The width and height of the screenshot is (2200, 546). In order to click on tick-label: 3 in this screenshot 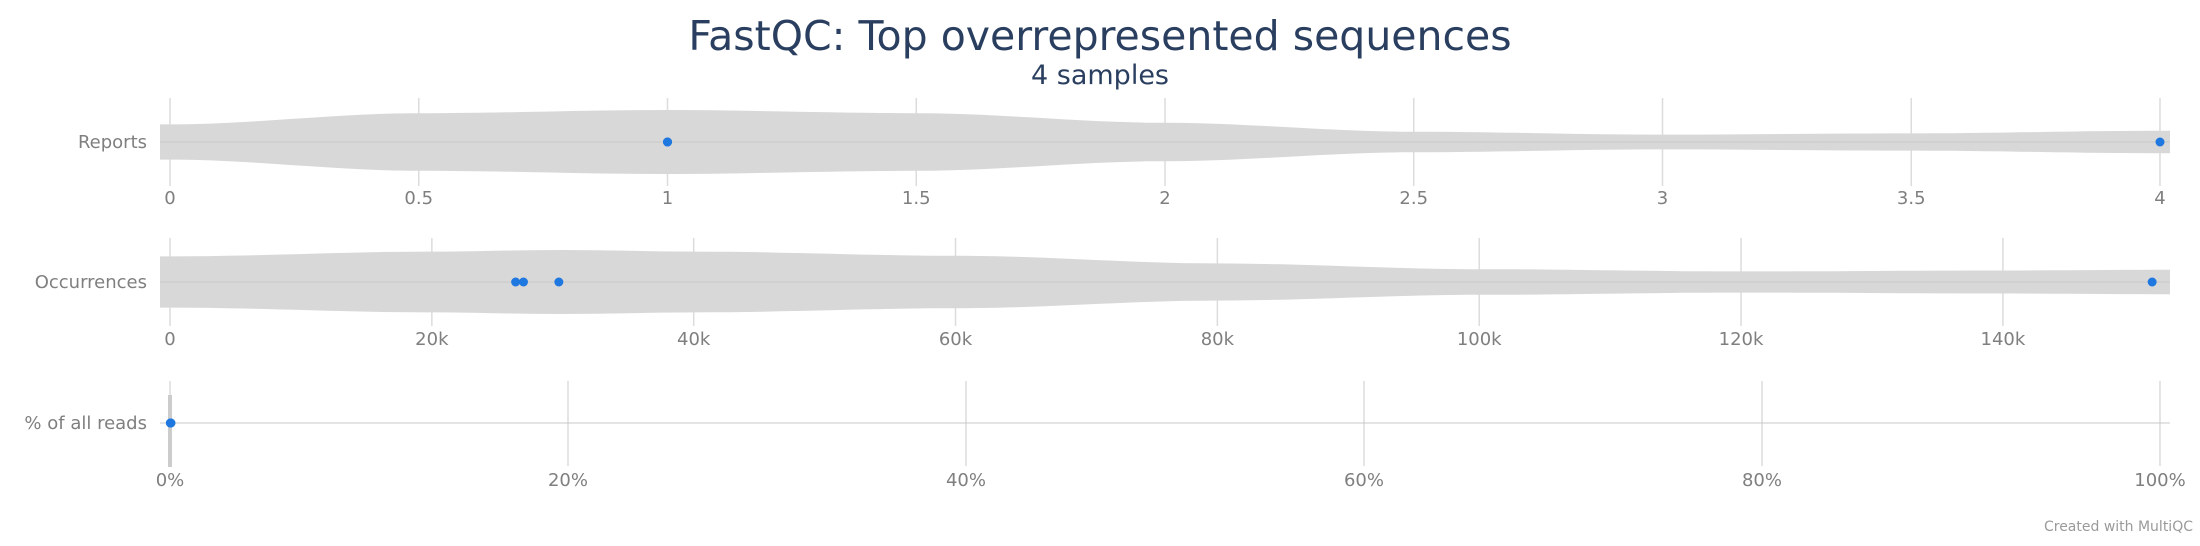, I will do `click(1662, 198)`.